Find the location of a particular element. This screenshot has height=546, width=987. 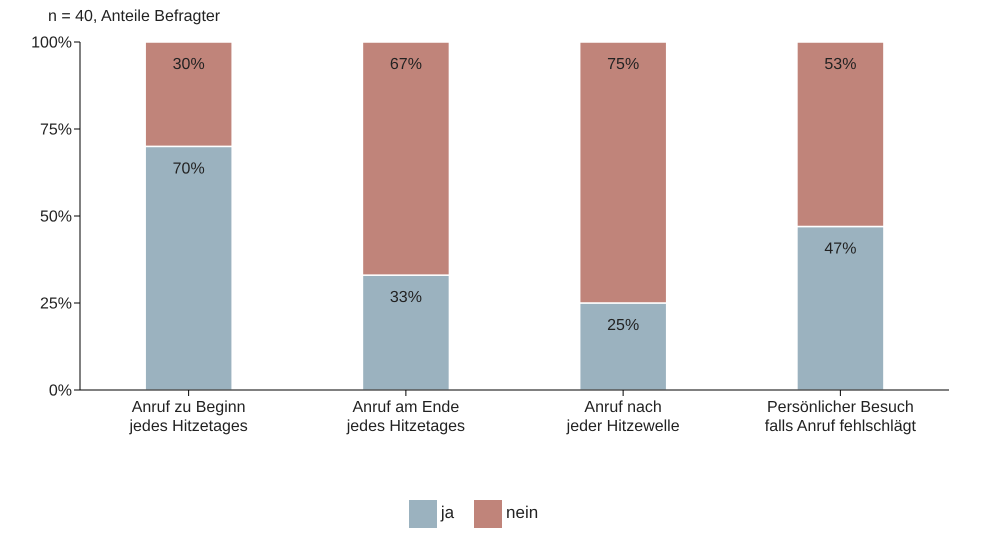

y-tick-label: 50% is located at coordinates (56, 217).